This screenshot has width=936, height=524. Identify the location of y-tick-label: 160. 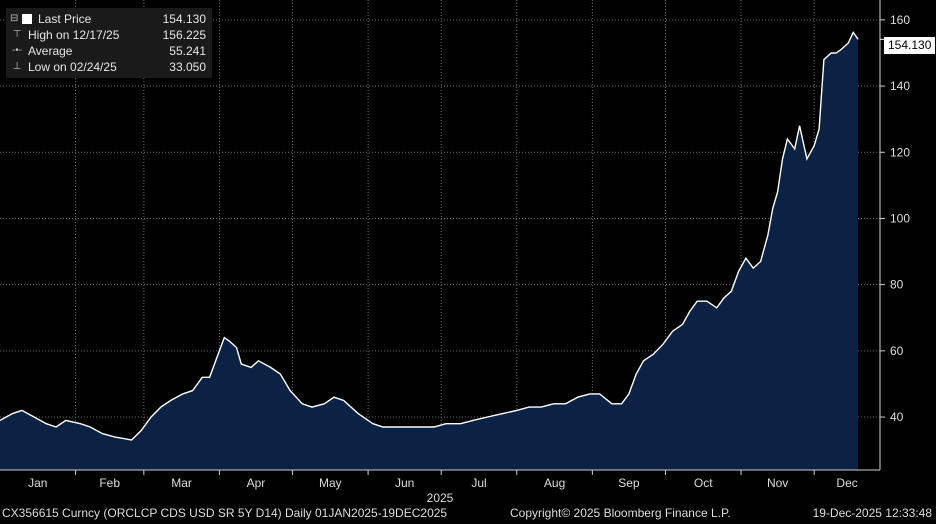
(900, 20).